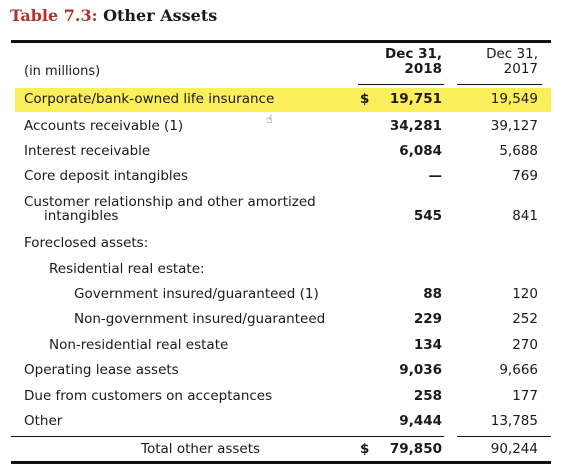 The height and width of the screenshot is (469, 583). I want to click on column-header-2017-date: Dec 31,, so click(512, 54).